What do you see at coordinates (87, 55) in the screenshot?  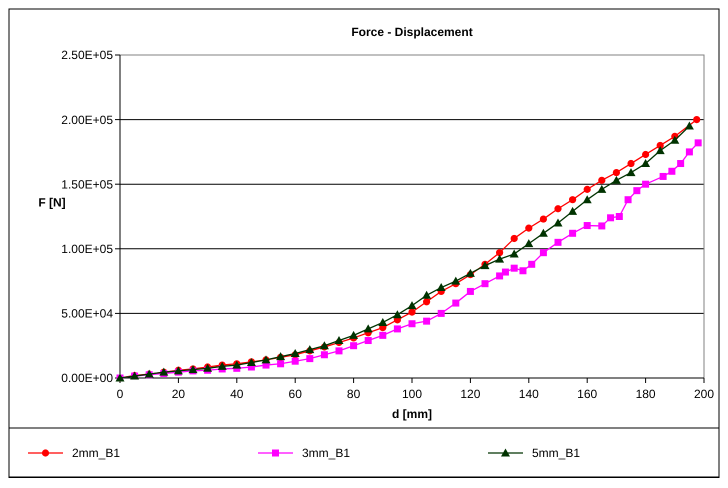 I see `y-tick-label: 2.50E+05` at bounding box center [87, 55].